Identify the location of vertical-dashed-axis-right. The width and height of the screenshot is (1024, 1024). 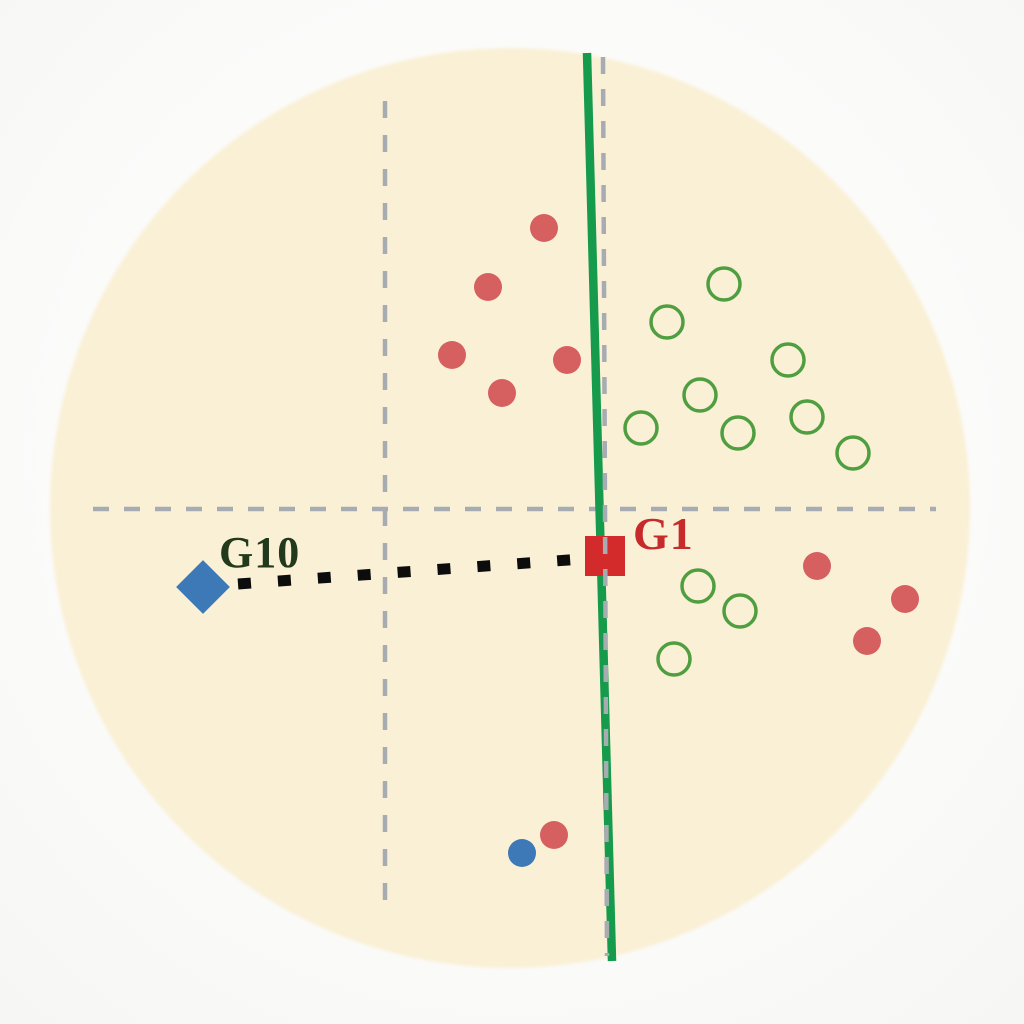
(605, 506).